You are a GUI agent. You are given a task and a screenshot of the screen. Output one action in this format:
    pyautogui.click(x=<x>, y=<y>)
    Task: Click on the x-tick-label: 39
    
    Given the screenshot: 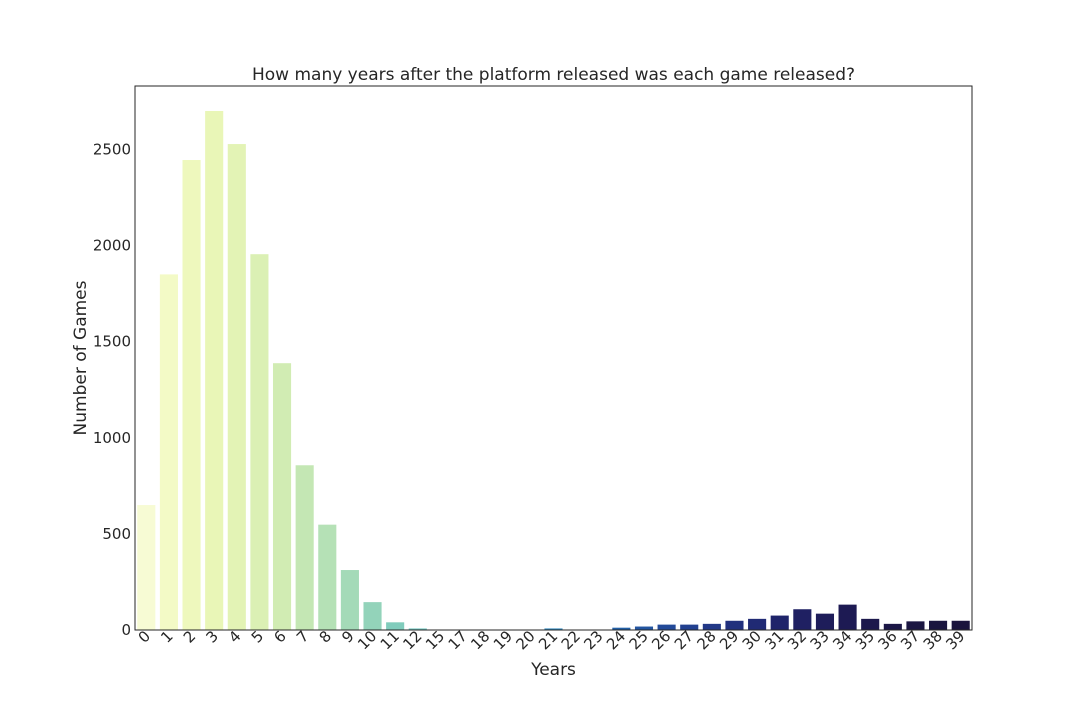 What is the action you would take?
    pyautogui.click(x=955, y=640)
    